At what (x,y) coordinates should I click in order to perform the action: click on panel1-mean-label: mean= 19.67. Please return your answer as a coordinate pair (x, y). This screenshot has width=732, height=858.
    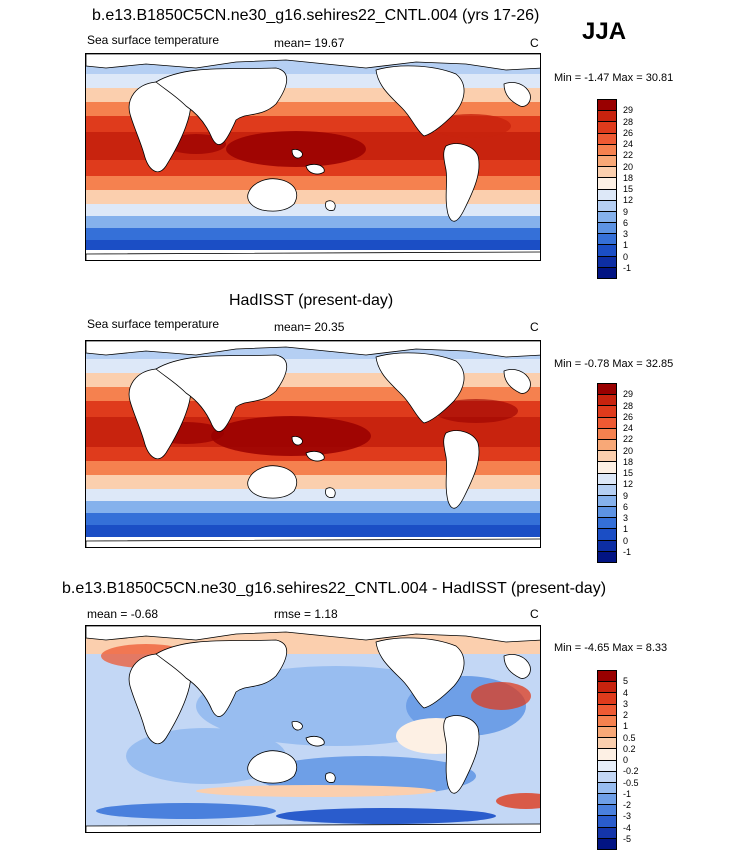
    Looking at the image, I should click on (309, 43).